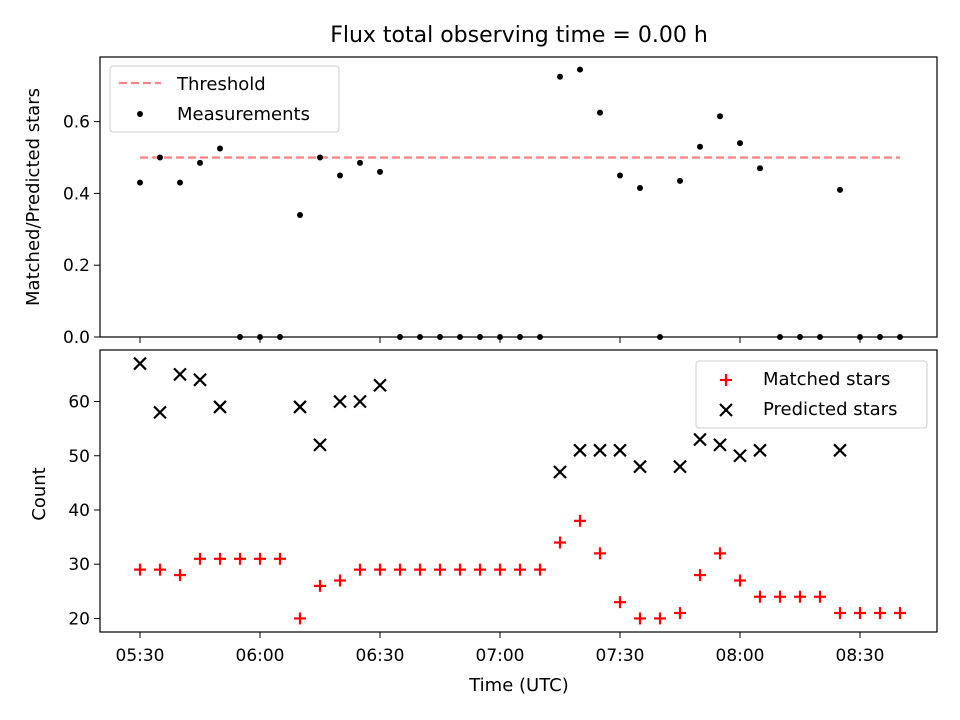 This screenshot has height=720, width=960. Describe the element at coordinates (224, 99) in the screenshot. I see `top-legend-box` at that location.